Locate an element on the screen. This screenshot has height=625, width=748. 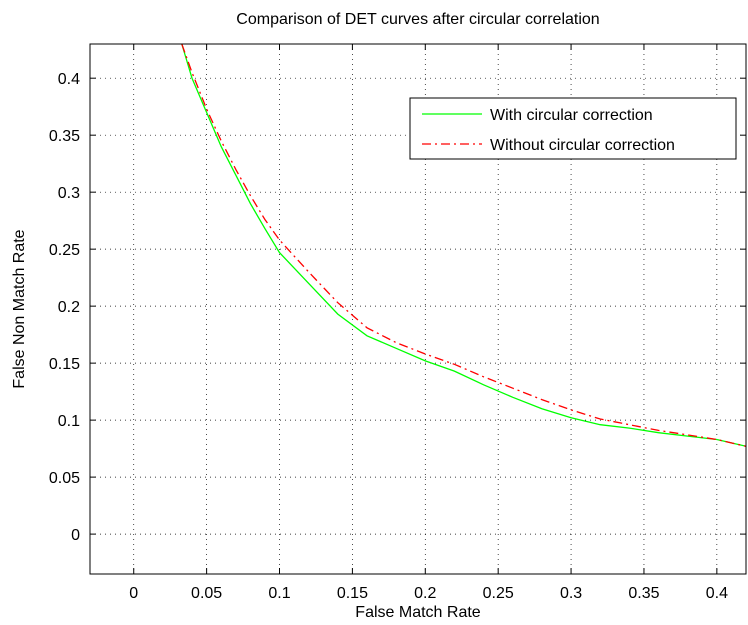
legend-box is located at coordinates (573, 128).